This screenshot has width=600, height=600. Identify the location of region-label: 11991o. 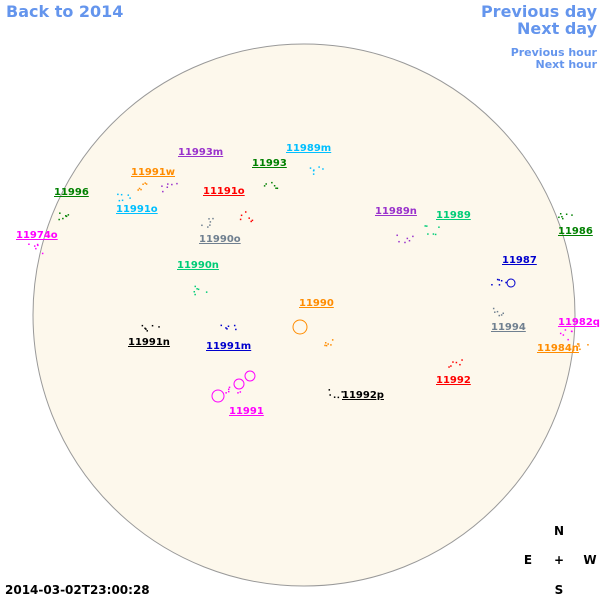
(137, 209).